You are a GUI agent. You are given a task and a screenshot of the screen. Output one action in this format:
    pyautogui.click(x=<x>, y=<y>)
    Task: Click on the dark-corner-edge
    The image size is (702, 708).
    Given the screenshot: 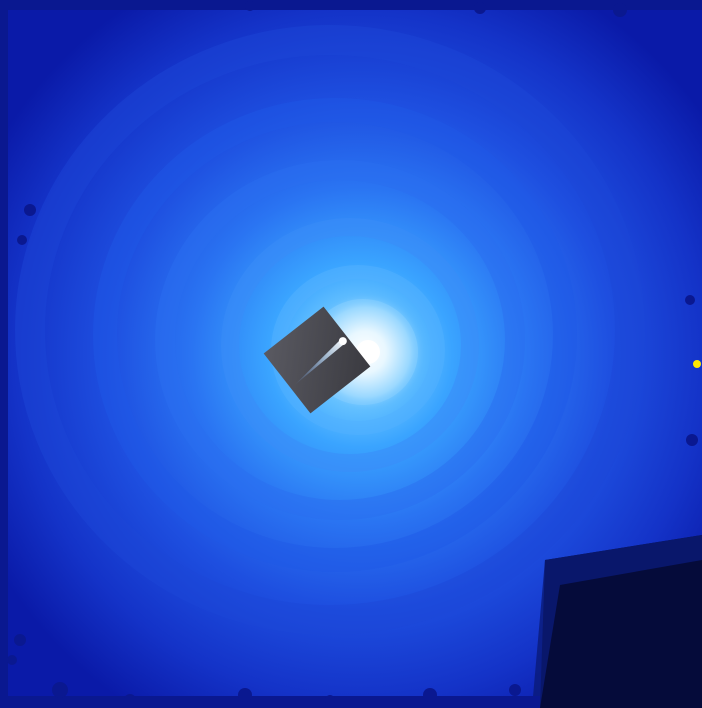 What is the action you would take?
    pyautogui.click(x=617, y=621)
    